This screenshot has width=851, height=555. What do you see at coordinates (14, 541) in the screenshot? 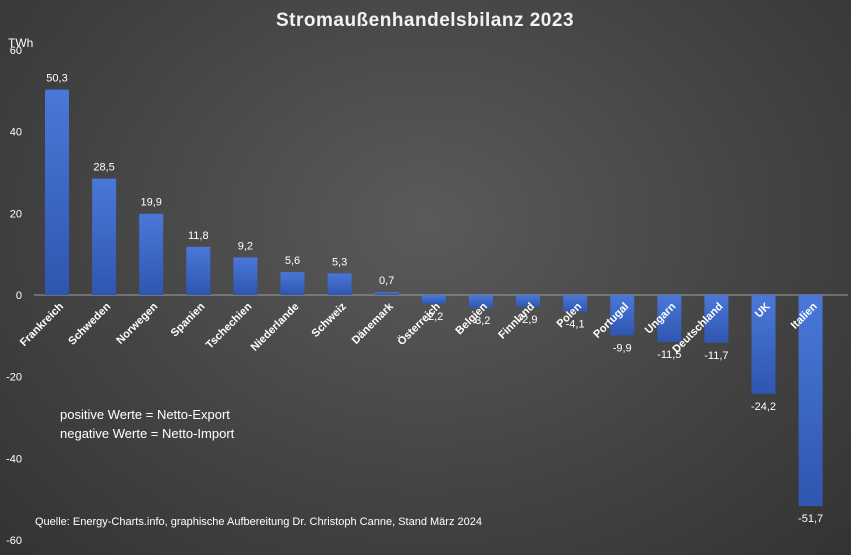
I see `y-tick-label: -60` at bounding box center [14, 541].